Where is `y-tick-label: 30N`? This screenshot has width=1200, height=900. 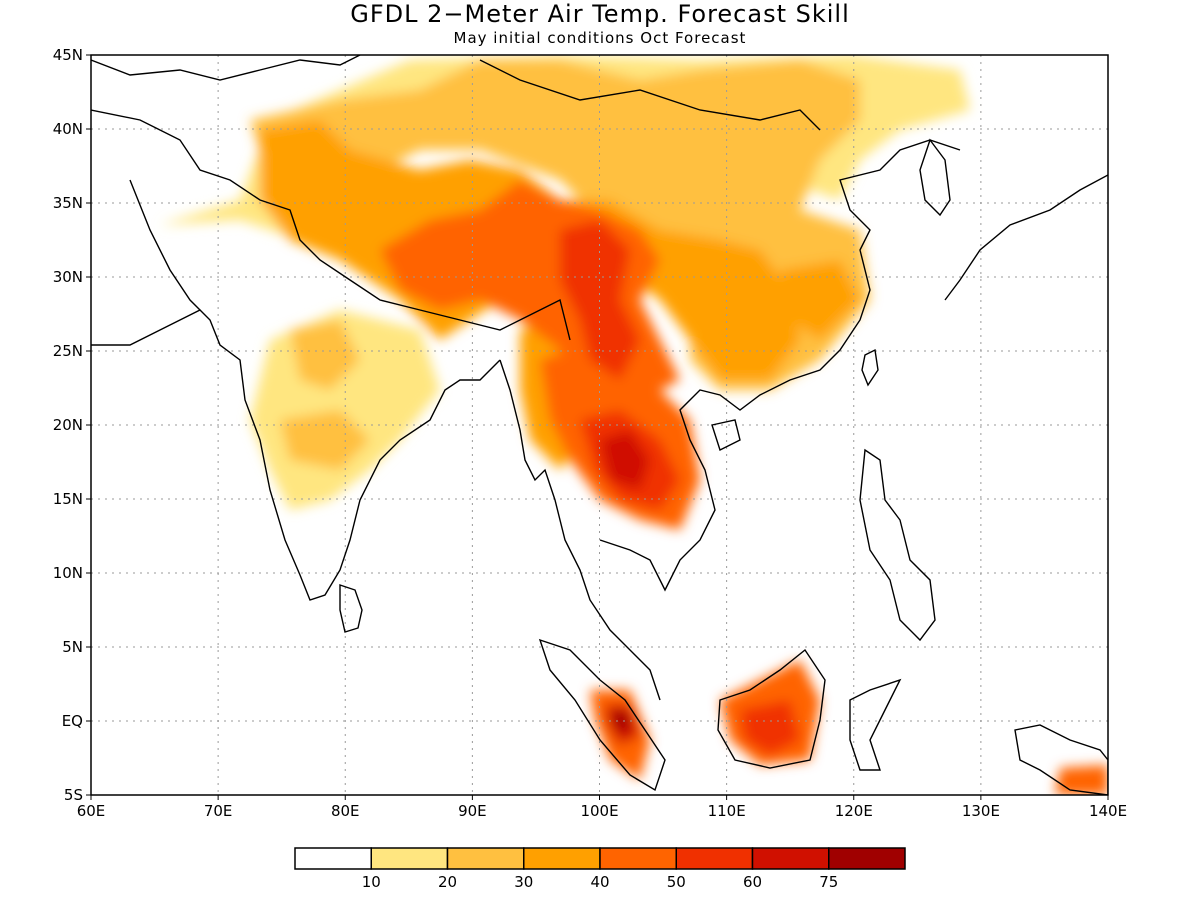
y-tick-label: 30N is located at coordinates (68, 277).